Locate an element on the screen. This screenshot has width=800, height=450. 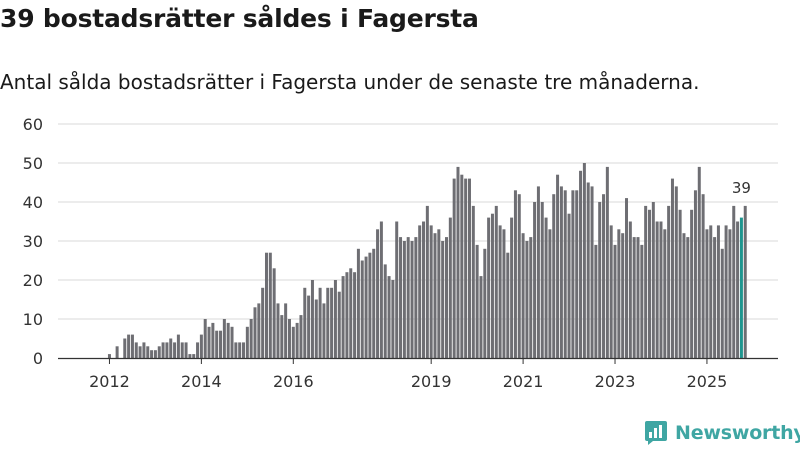
y-tick-label: 0 is located at coordinates (38, 358).